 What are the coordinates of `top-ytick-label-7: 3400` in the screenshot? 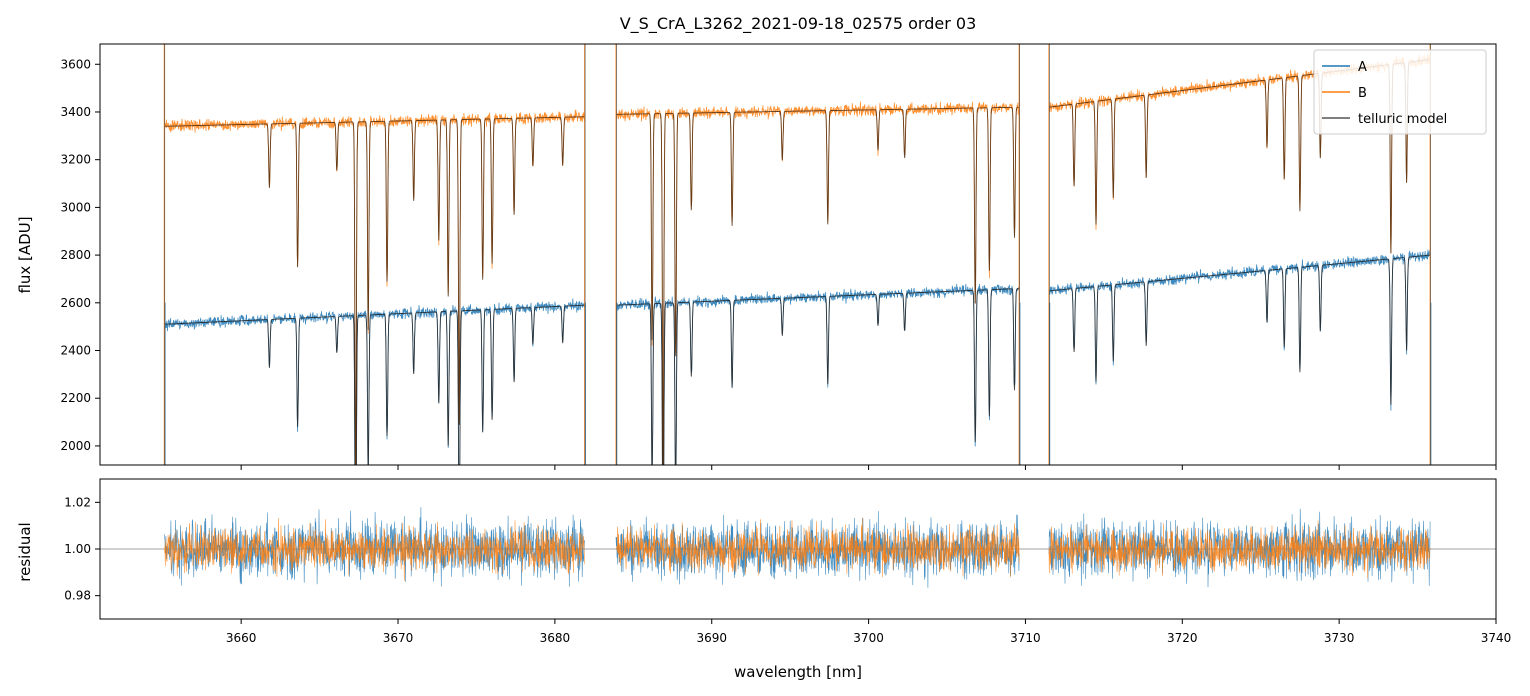 It's located at (75, 112).